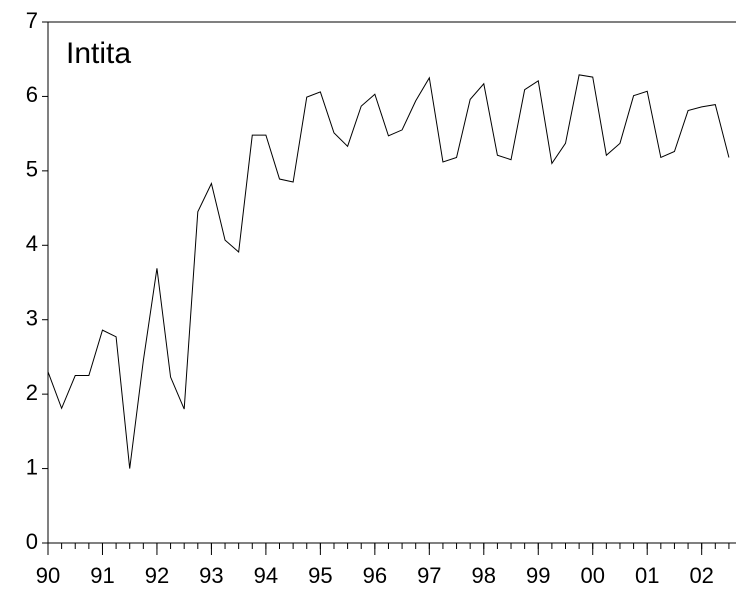 The height and width of the screenshot is (594, 736). I want to click on x-tick-label: 92, so click(157, 575).